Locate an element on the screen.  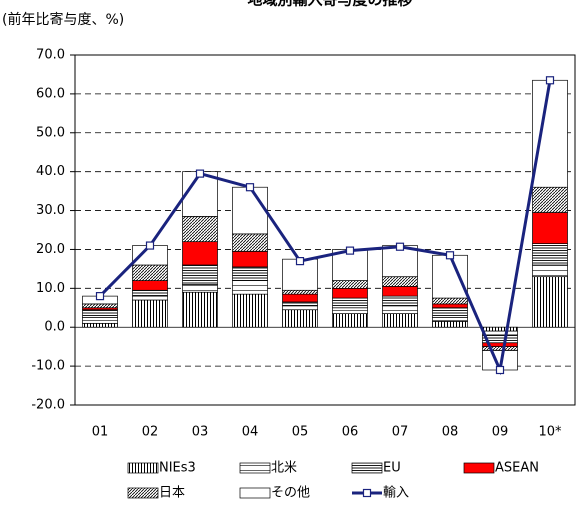
y-tick-label: 20.0 is located at coordinates (50, 249).